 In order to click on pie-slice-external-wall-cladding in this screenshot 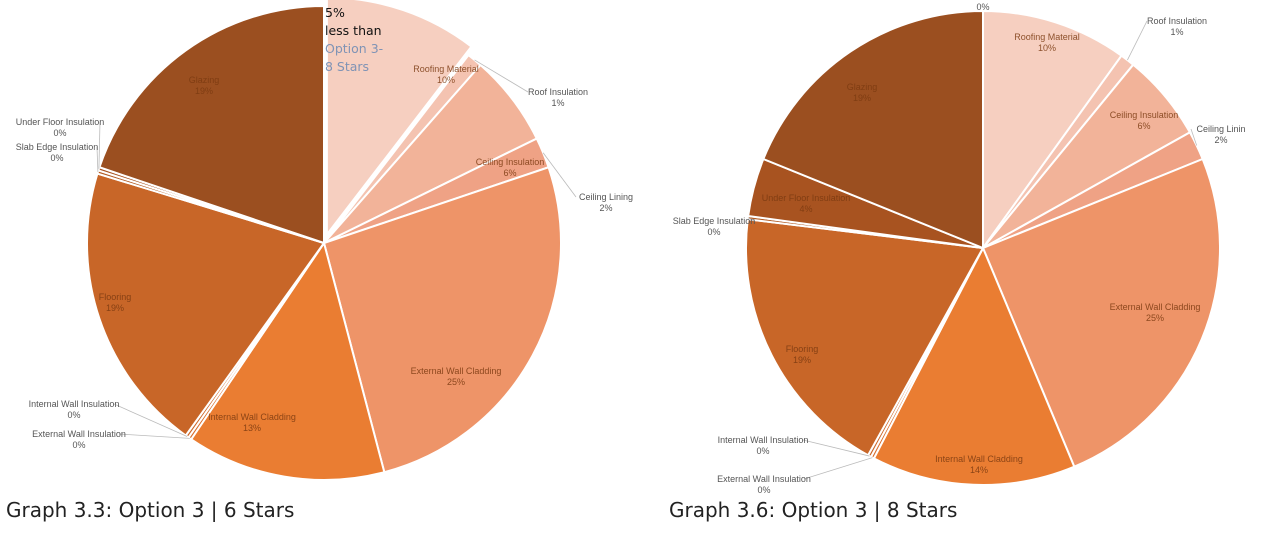, I will do `click(442, 319)`.